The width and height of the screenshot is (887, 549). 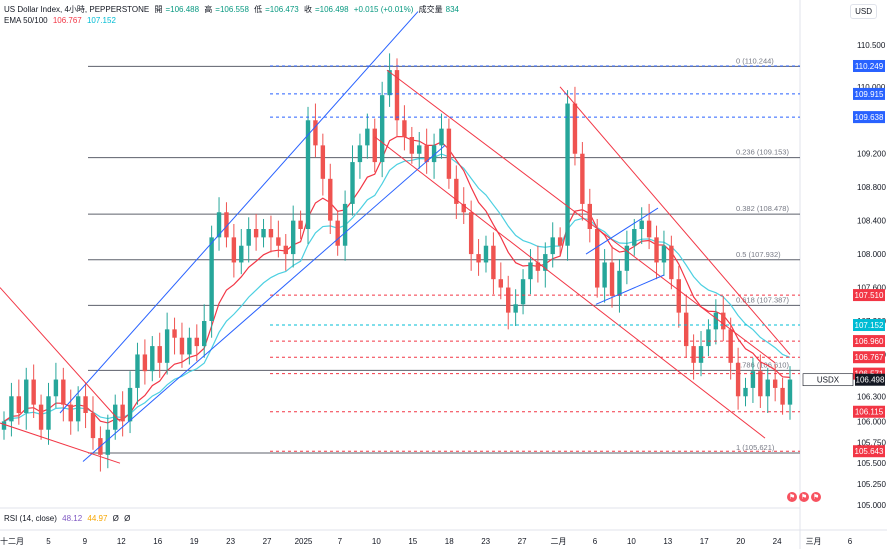 I want to click on flag-blue-lower, so click(x=630, y=289).